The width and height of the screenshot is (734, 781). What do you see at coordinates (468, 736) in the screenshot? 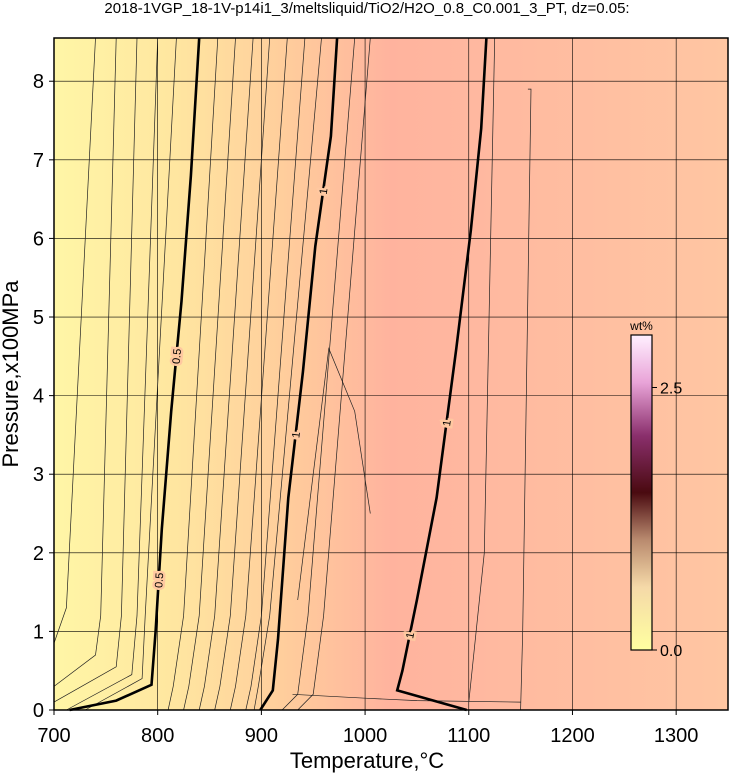
I see `x-tick-label: 1100` at bounding box center [468, 736].